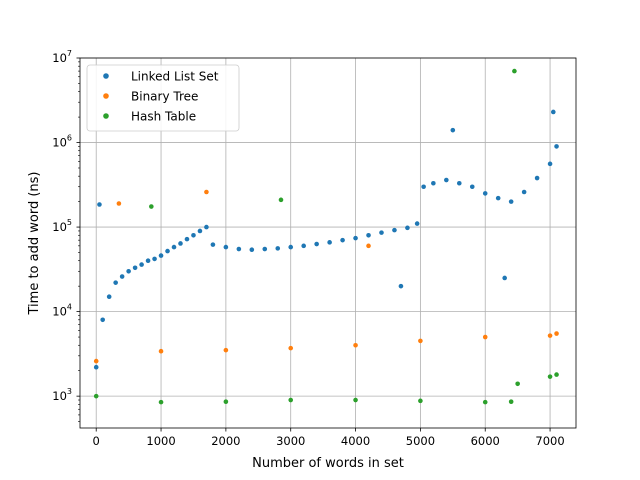  I want to click on legend-box, so click(163, 98).